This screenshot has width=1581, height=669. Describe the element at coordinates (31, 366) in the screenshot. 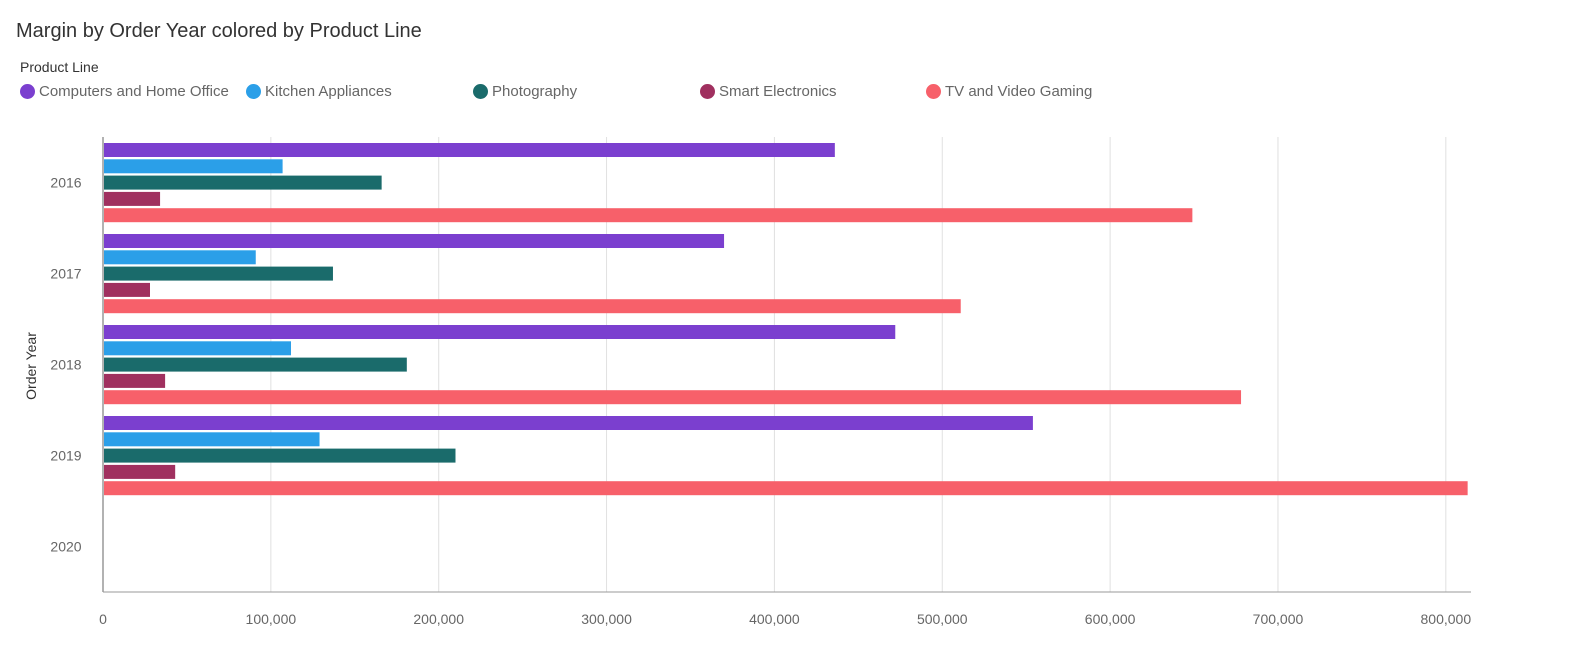

I see `y-axis-title: Order Year` at that location.